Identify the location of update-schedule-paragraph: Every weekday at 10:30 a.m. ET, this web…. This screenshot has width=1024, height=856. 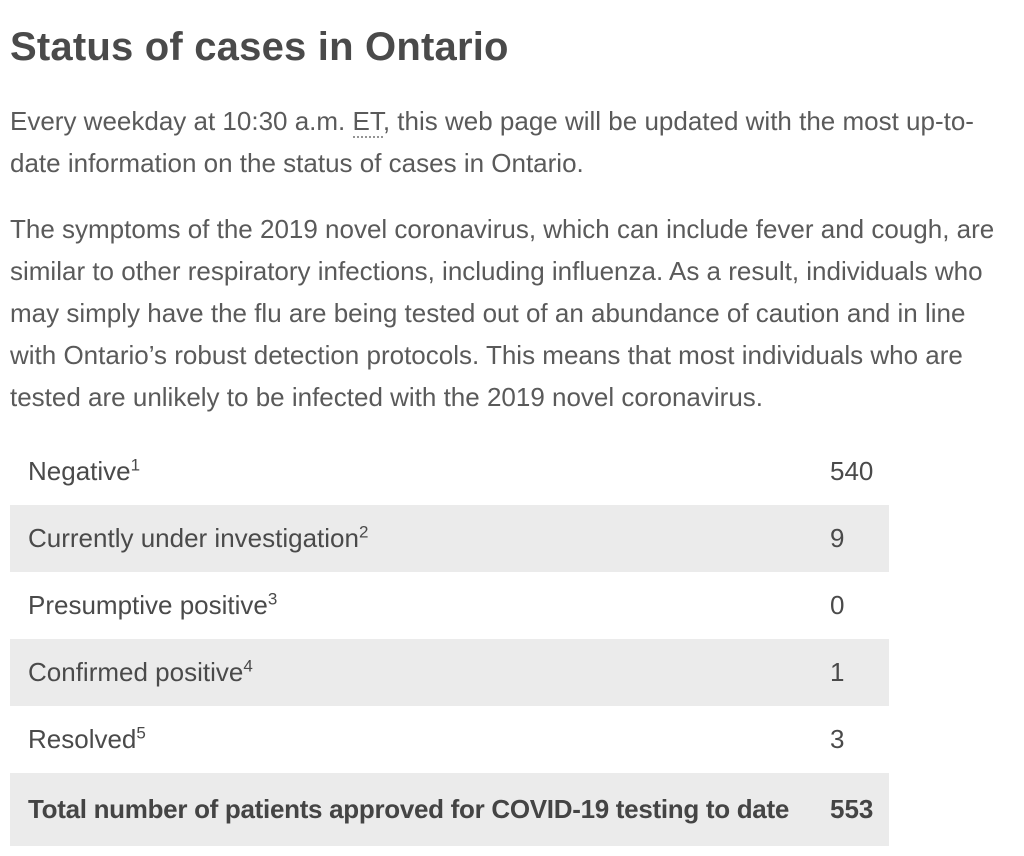
(510, 142).